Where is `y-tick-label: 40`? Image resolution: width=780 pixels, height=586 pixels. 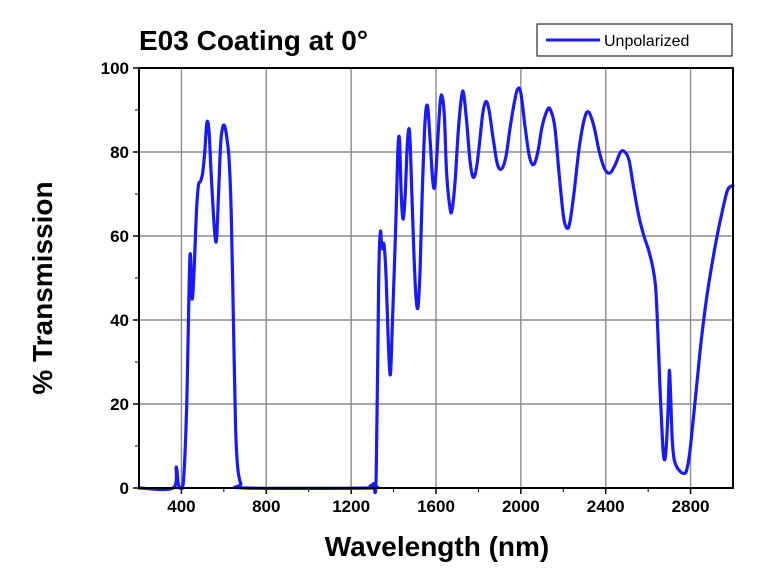 y-tick-label: 40 is located at coordinates (119, 320).